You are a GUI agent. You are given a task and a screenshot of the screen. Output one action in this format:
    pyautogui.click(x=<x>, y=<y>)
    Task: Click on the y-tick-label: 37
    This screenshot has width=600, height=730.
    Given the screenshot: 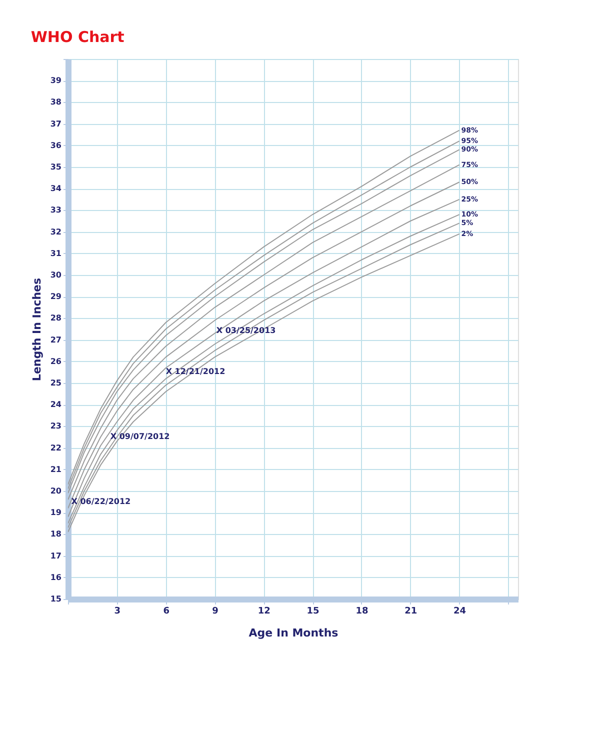 What is the action you would take?
    pyautogui.click(x=56, y=123)
    